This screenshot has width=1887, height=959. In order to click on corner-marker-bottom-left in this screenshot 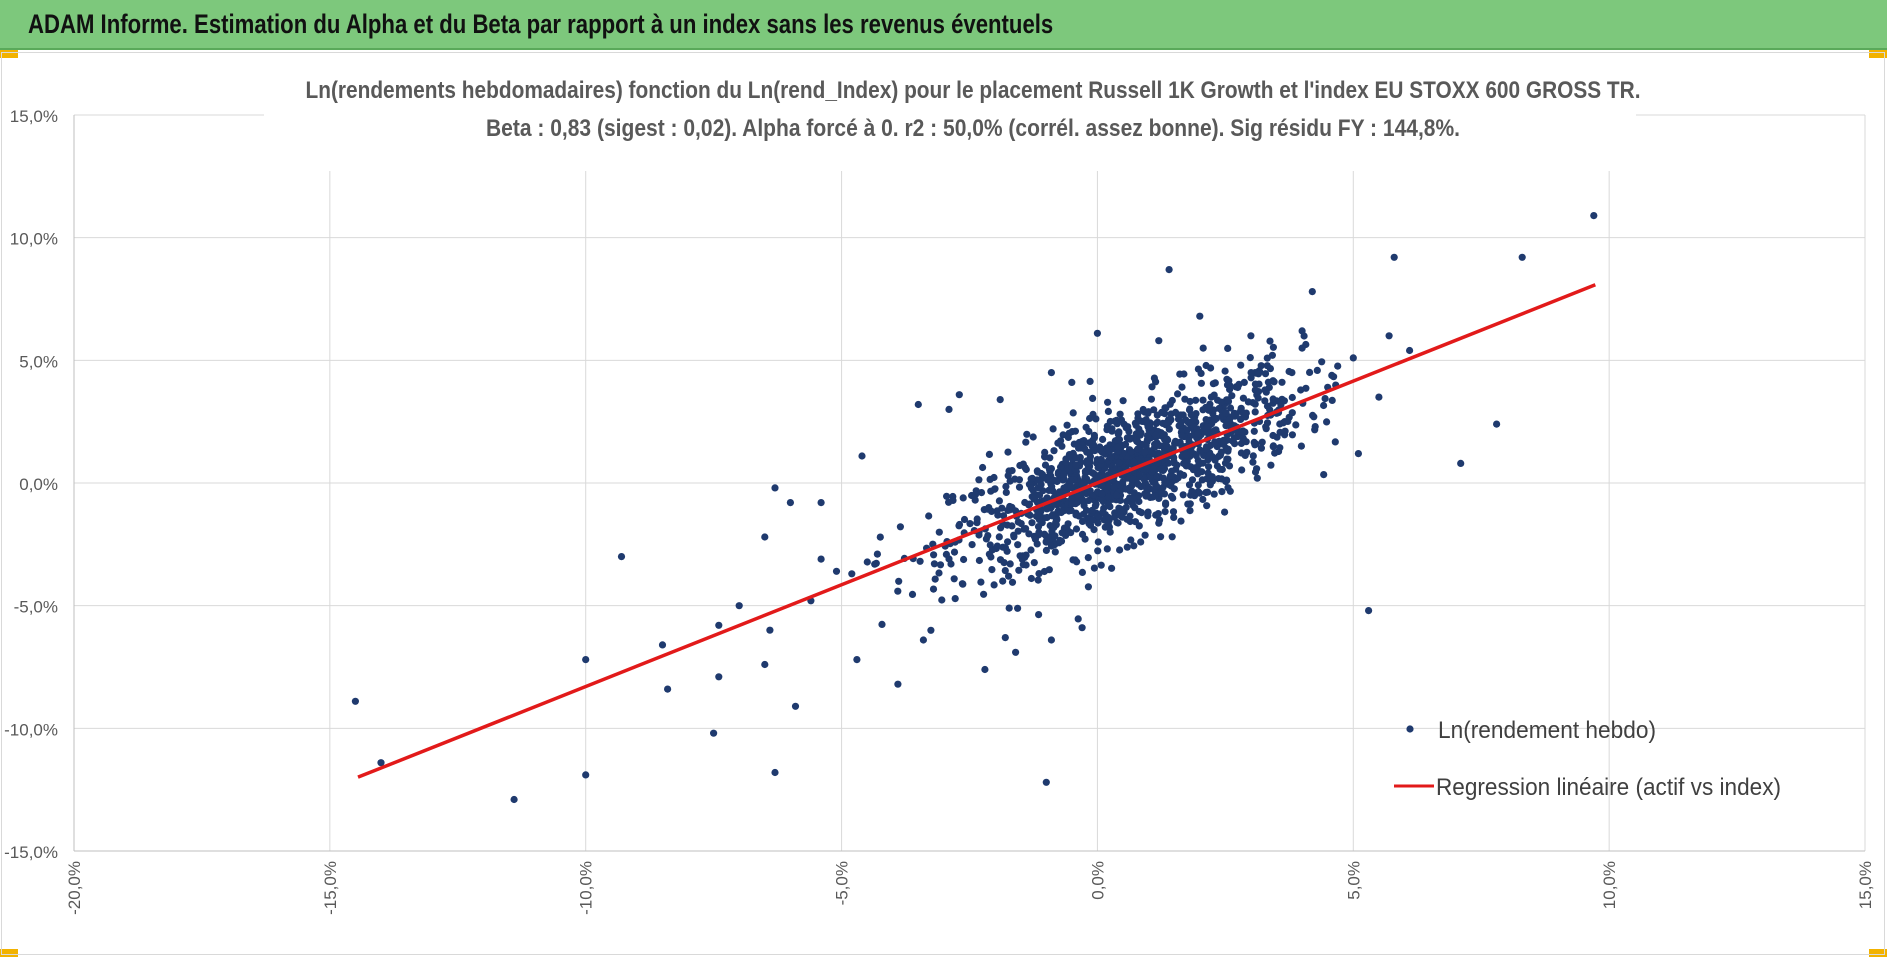, I will do `click(9, 953)`.